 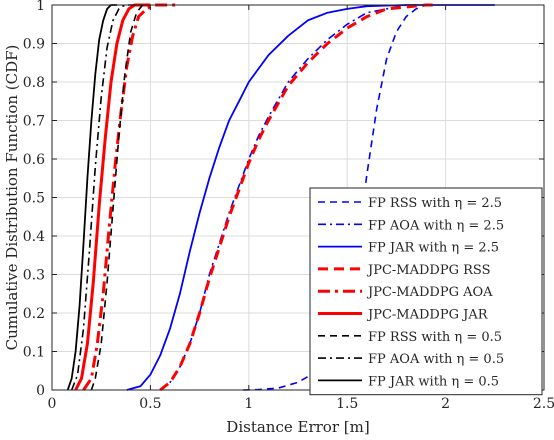 What do you see at coordinates (428, 270) in the screenshot?
I see `legend-label: JPC-MADDPG RSS` at bounding box center [428, 270].